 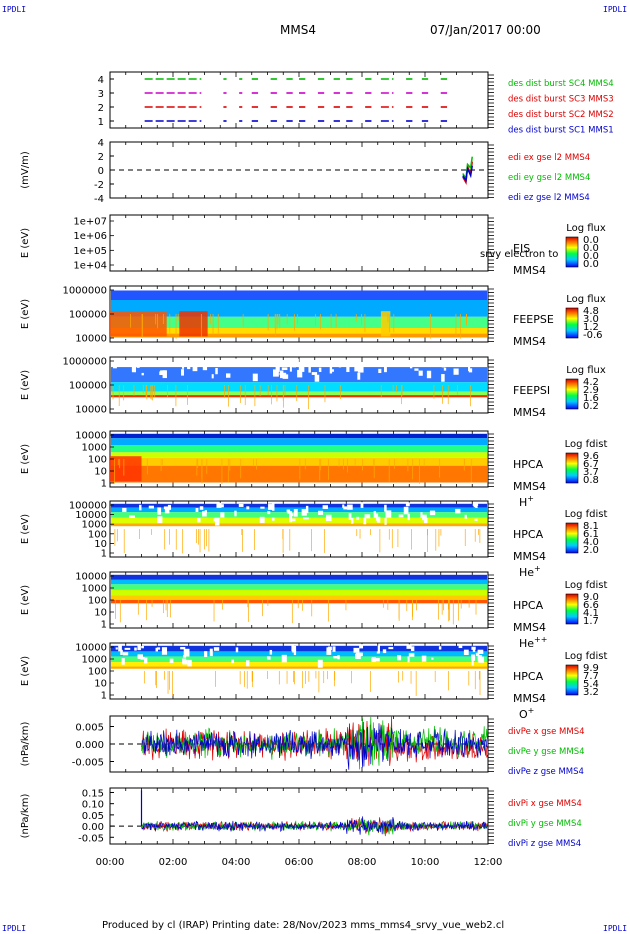 What do you see at coordinates (299, 243) in the screenshot?
I see `panel-frame` at bounding box center [299, 243].